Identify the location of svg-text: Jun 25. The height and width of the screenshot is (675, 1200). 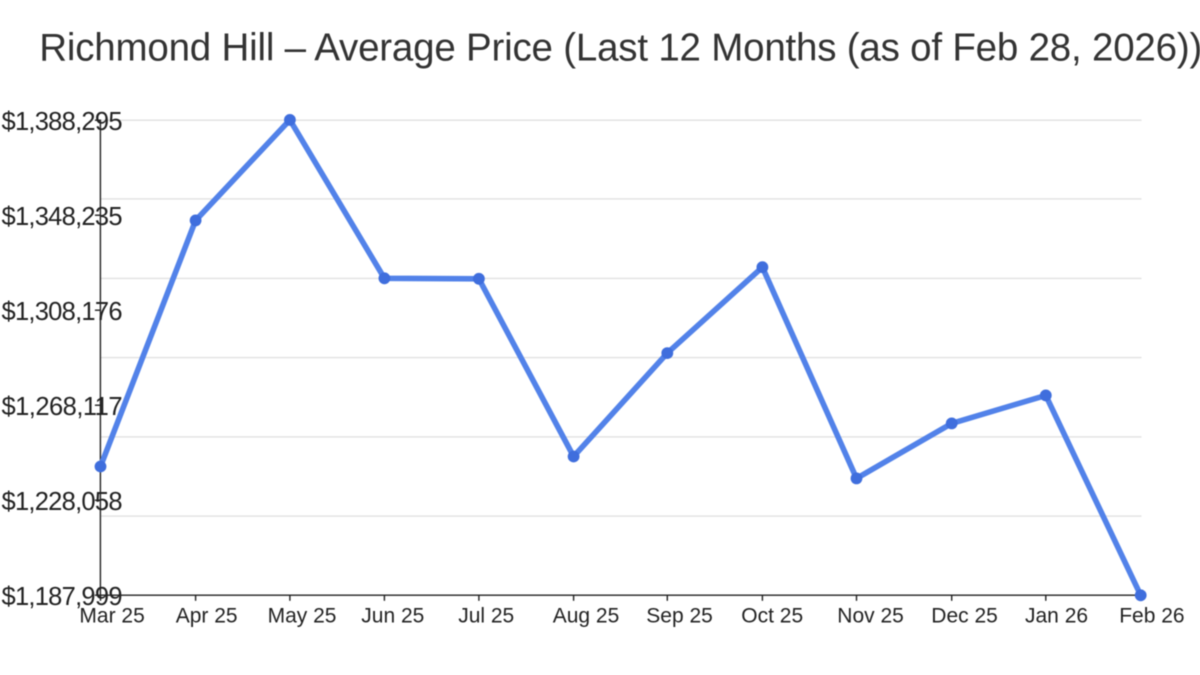
(392, 616).